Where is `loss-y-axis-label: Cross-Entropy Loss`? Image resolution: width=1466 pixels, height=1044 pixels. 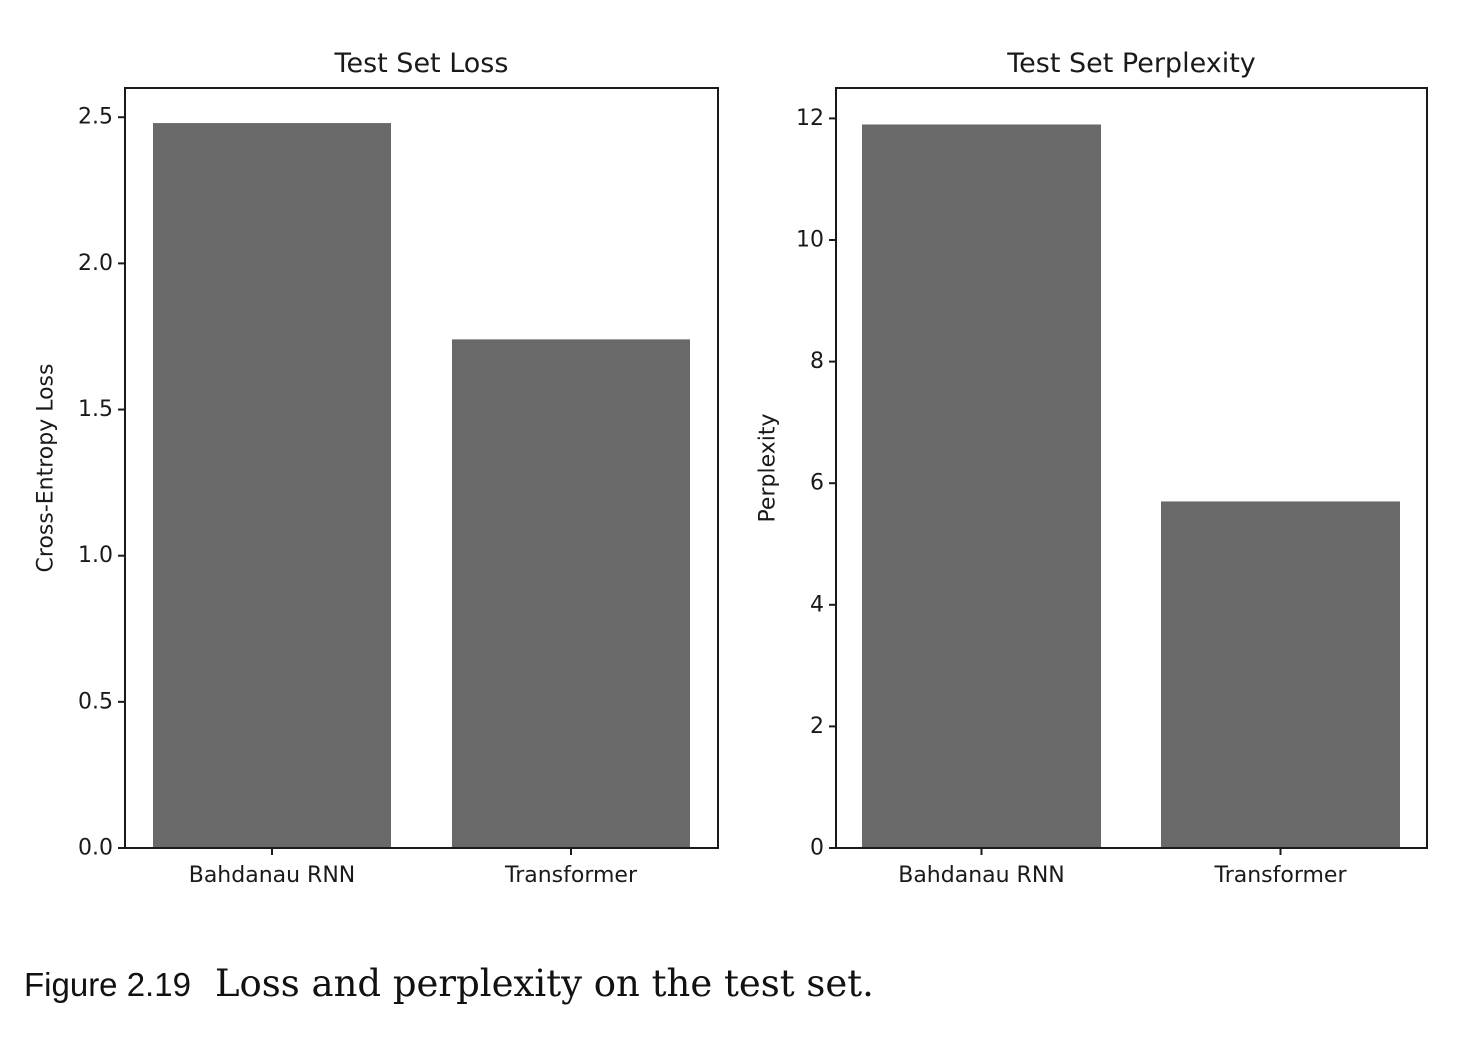 loss-y-axis-label: Cross-Entropy Loss is located at coordinates (46, 468).